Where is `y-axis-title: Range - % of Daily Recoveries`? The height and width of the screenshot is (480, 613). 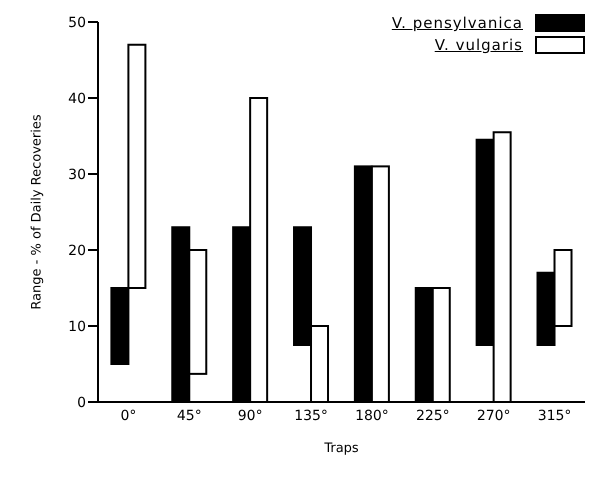 y-axis-title: Range - % of Daily Recoveries is located at coordinates (37, 212).